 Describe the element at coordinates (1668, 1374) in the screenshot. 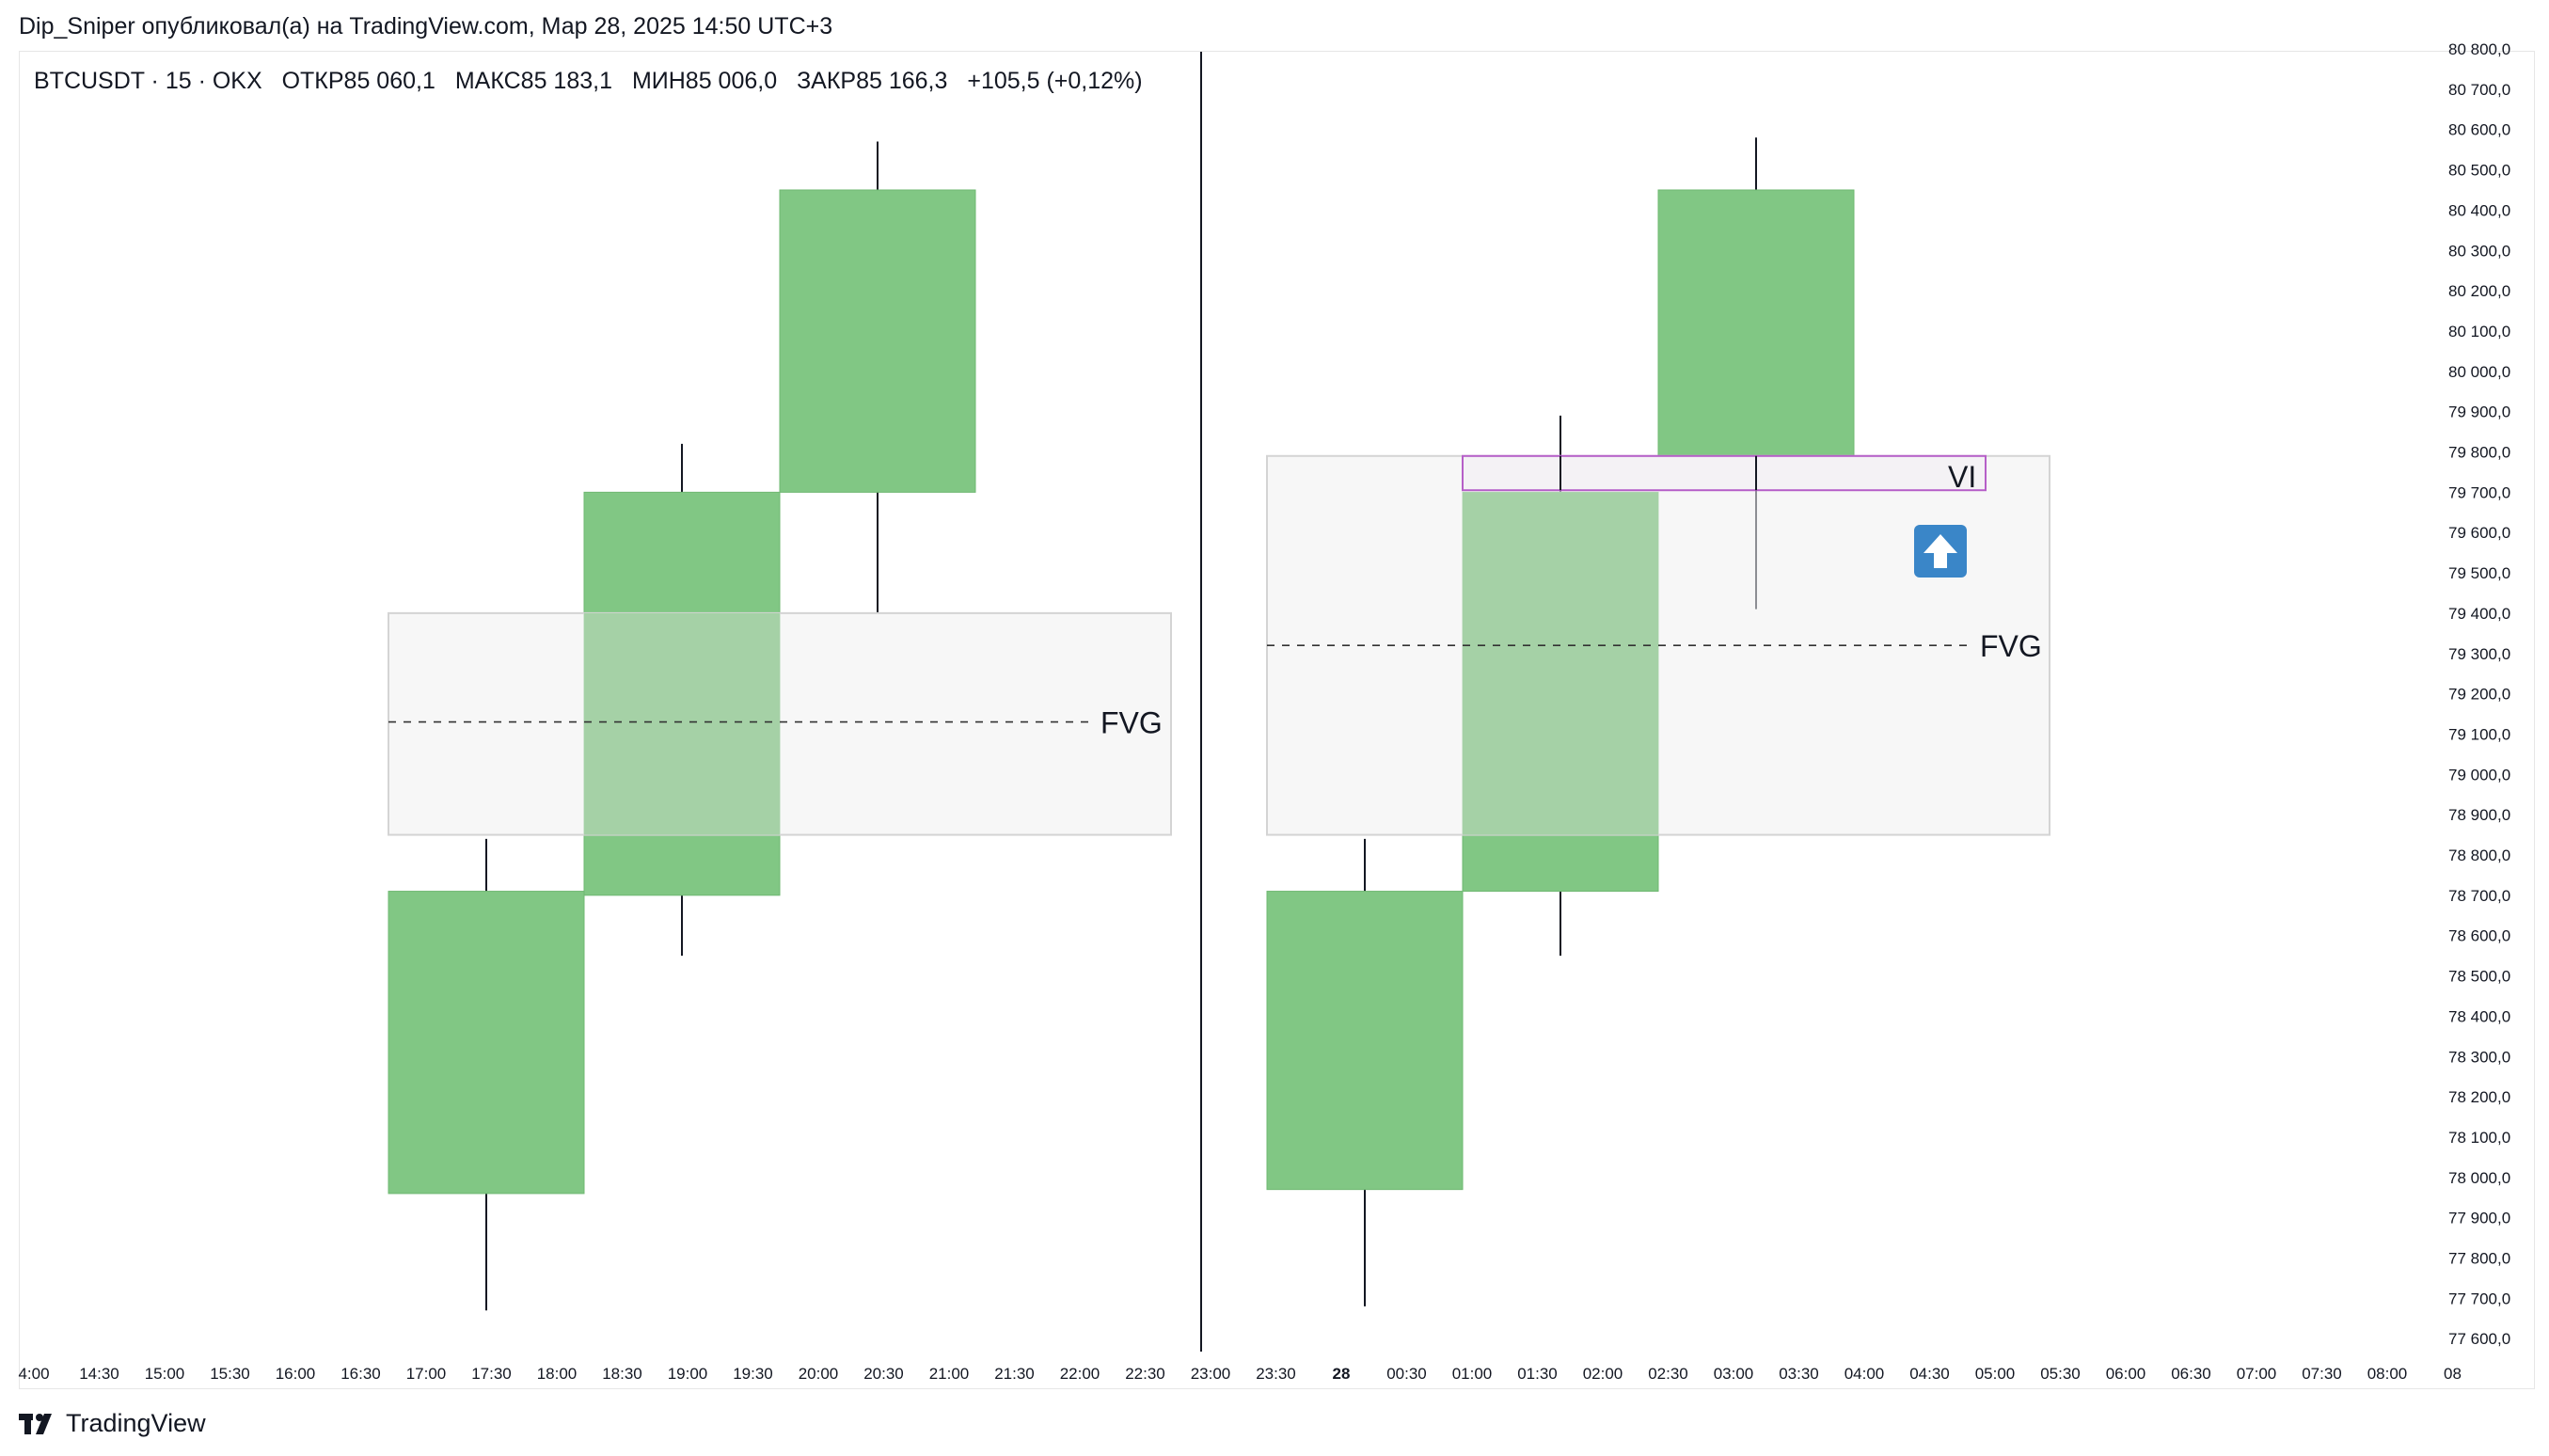

I see `time-axis-label: 02:30` at that location.